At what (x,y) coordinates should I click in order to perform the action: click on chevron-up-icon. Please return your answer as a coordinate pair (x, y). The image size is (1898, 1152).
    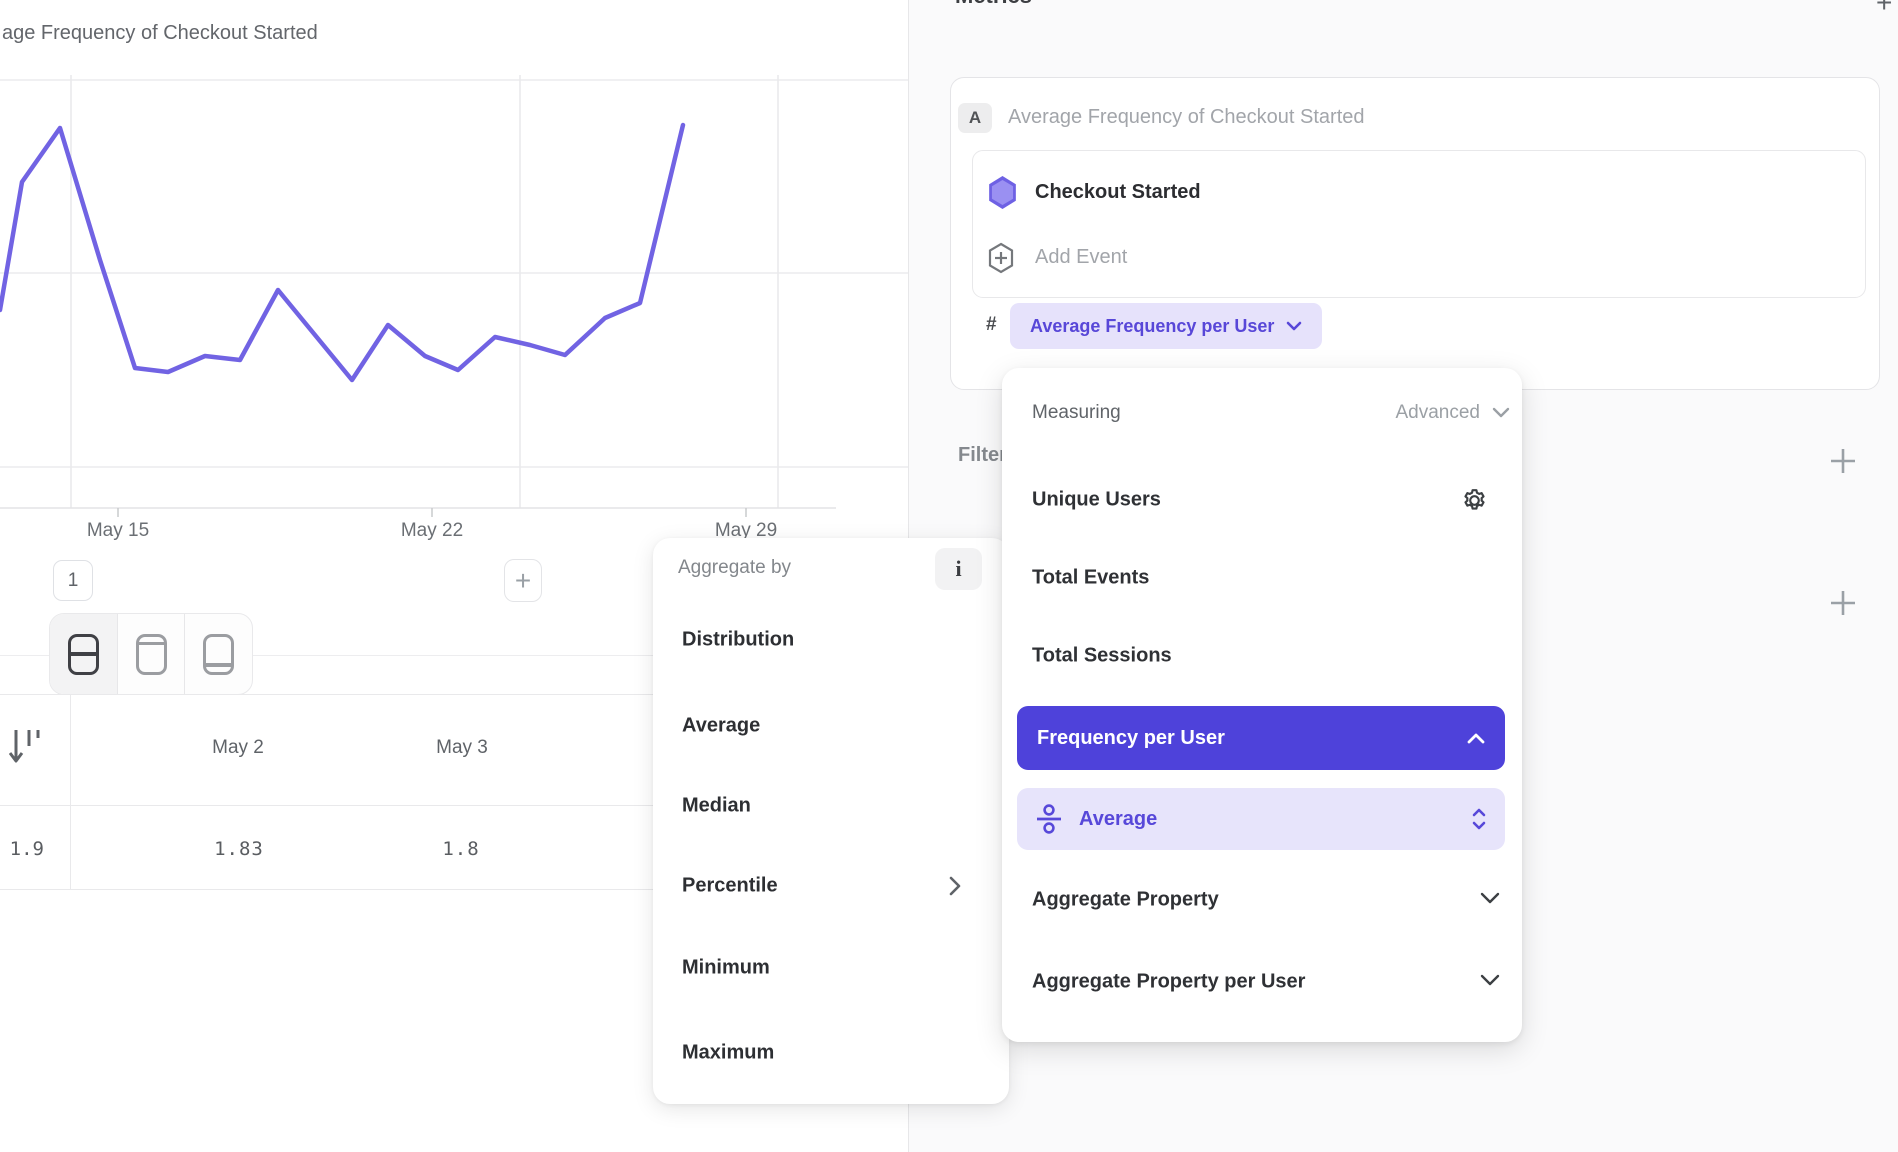
    Looking at the image, I should click on (1476, 738).